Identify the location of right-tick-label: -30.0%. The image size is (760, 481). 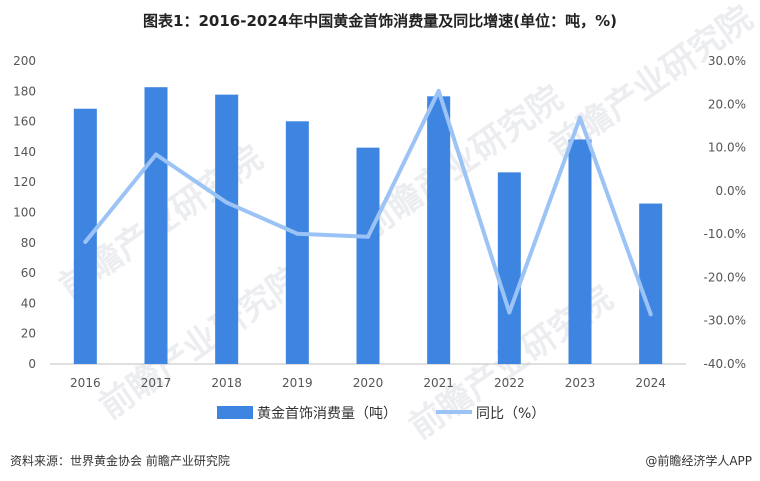
(725, 321).